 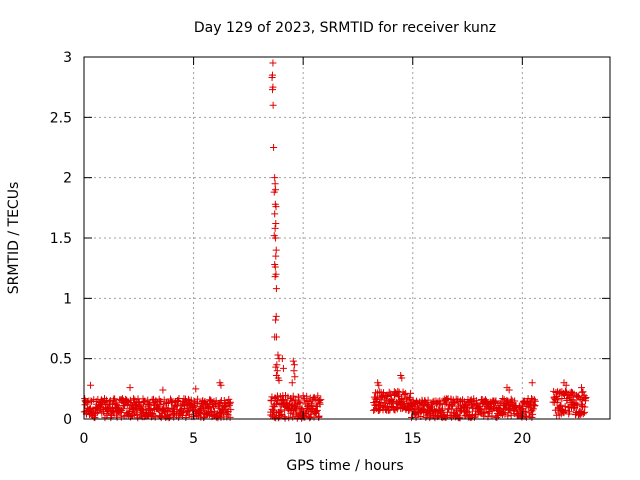 What do you see at coordinates (193, 439) in the screenshot?
I see `x-tick-label: 5` at bounding box center [193, 439].